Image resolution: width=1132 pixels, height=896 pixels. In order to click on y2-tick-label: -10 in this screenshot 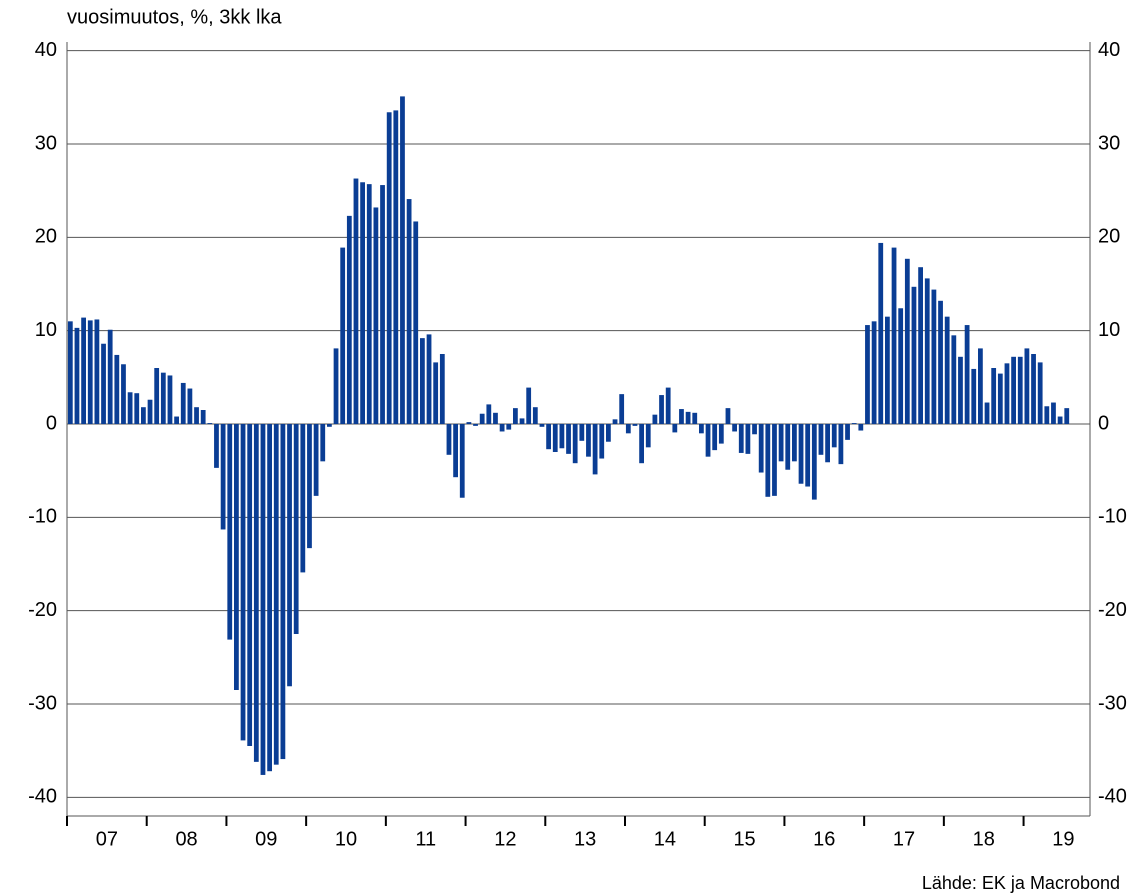, I will do `click(1112, 517)`.